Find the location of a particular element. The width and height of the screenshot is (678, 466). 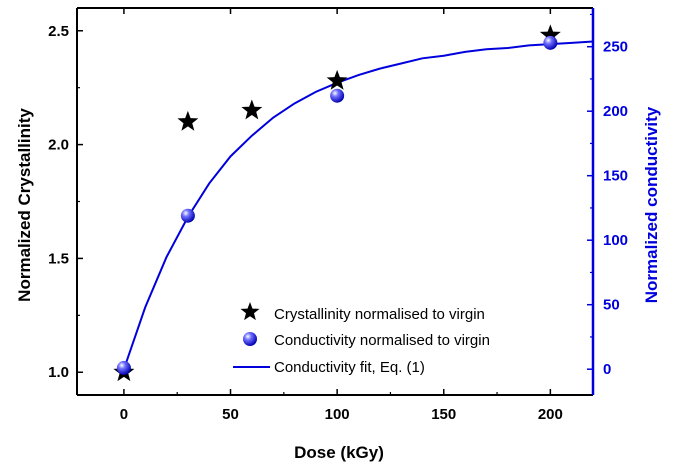

y-left-axis-title: Normalized Crystallinity is located at coordinates (24, 205).